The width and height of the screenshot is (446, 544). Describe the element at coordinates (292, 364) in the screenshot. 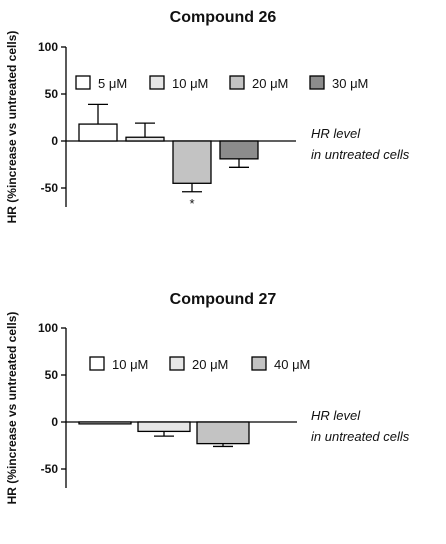

I see `legend-label: 40 μM` at that location.